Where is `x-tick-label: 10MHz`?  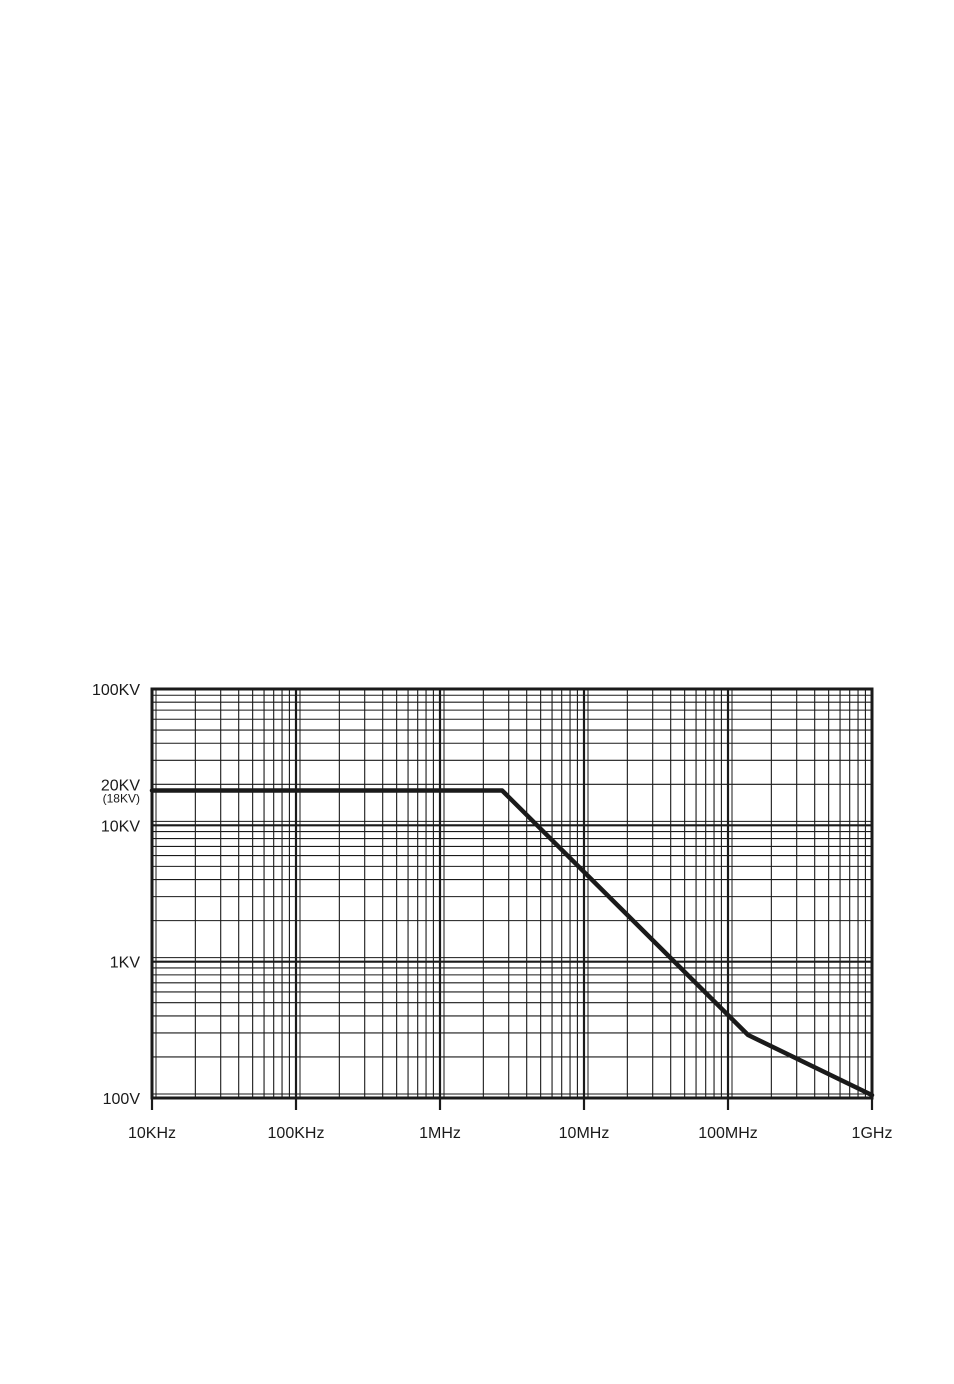 x-tick-label: 10MHz is located at coordinates (584, 1133).